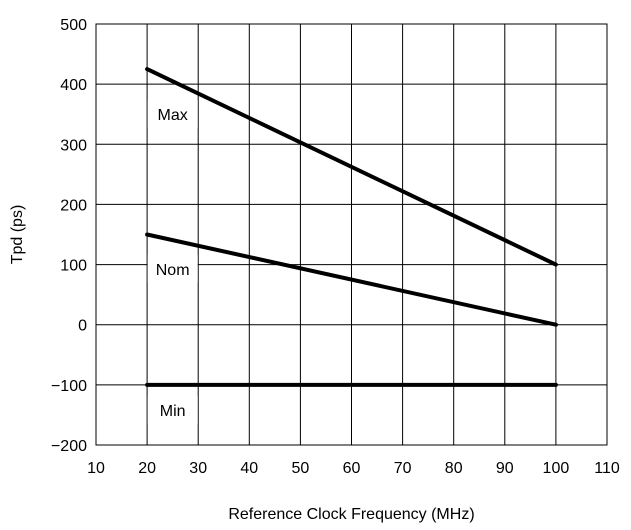 Image resolution: width=631 pixels, height=530 pixels. I want to click on y-tick-label: 400, so click(73, 85).